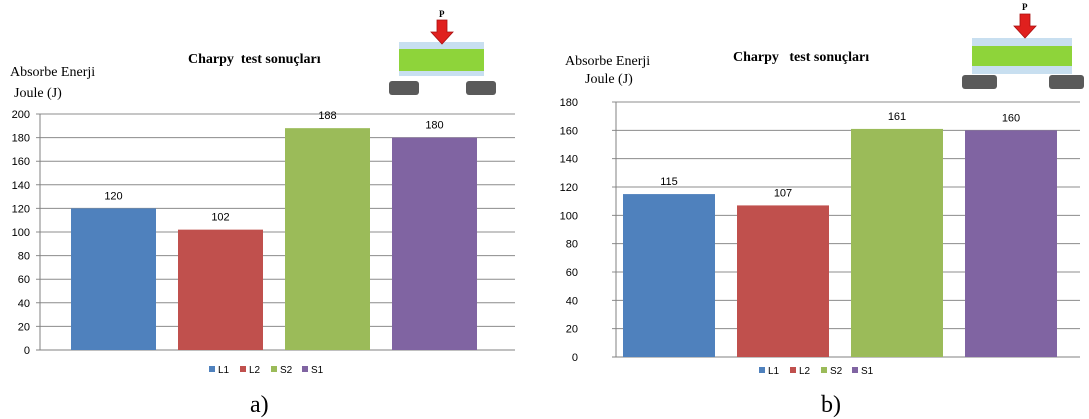 This screenshot has width=1089, height=419. Describe the element at coordinates (21, 115) in the screenshot. I see `y-tick-label: 200` at that location.